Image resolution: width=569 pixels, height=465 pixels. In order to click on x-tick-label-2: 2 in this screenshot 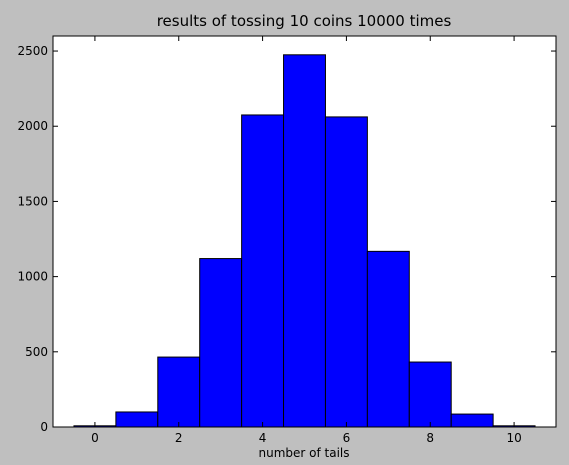, I will do `click(179, 438)`.